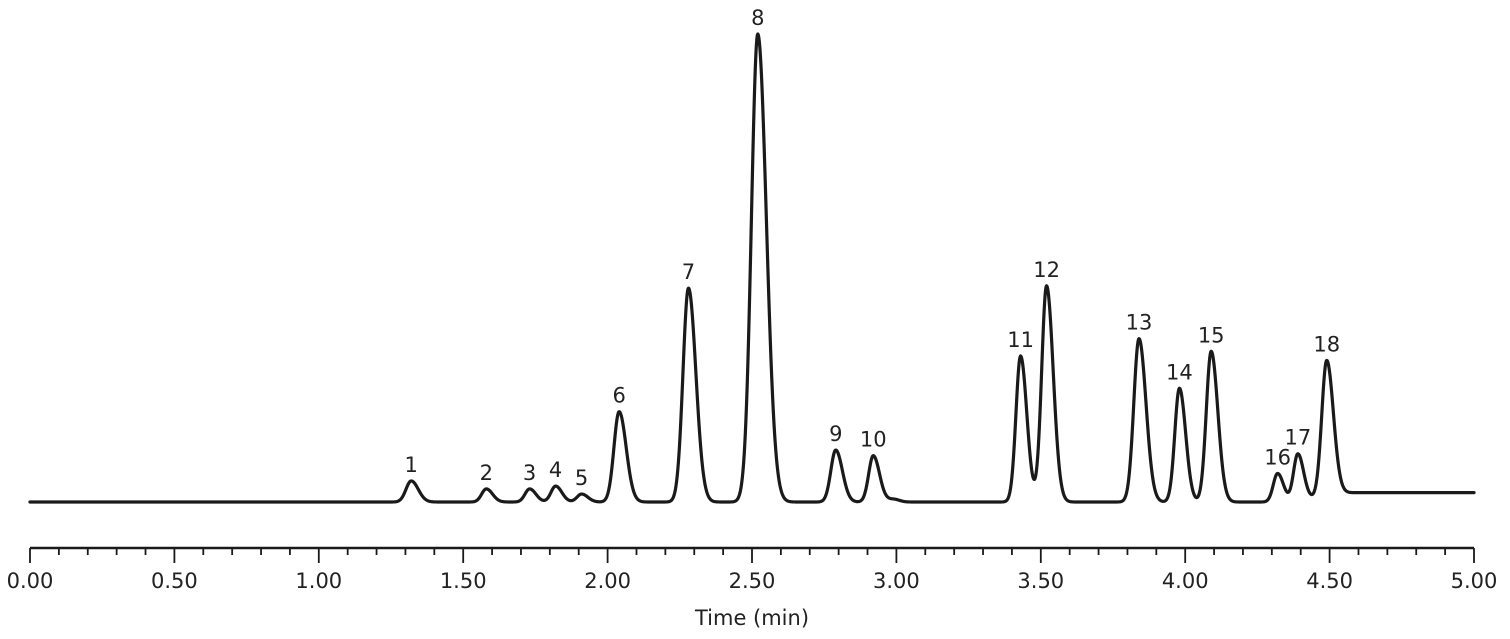 This screenshot has width=1510, height=639. I want to click on peak-label: 15, so click(1211, 335).